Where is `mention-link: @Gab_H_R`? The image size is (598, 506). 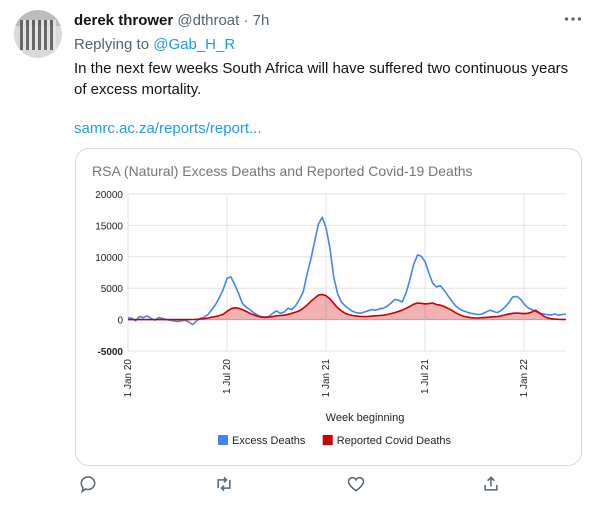
mention-link: @Gab_H_R is located at coordinates (194, 44).